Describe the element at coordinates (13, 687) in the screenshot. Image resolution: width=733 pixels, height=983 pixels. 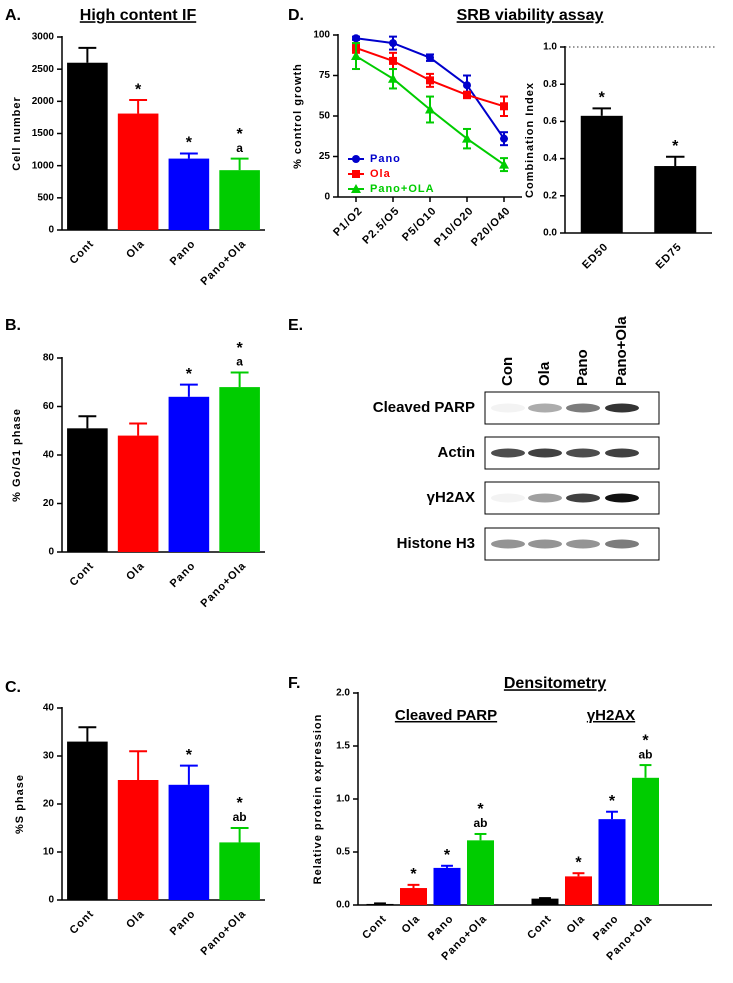
I see `panel-label: C.` at that location.